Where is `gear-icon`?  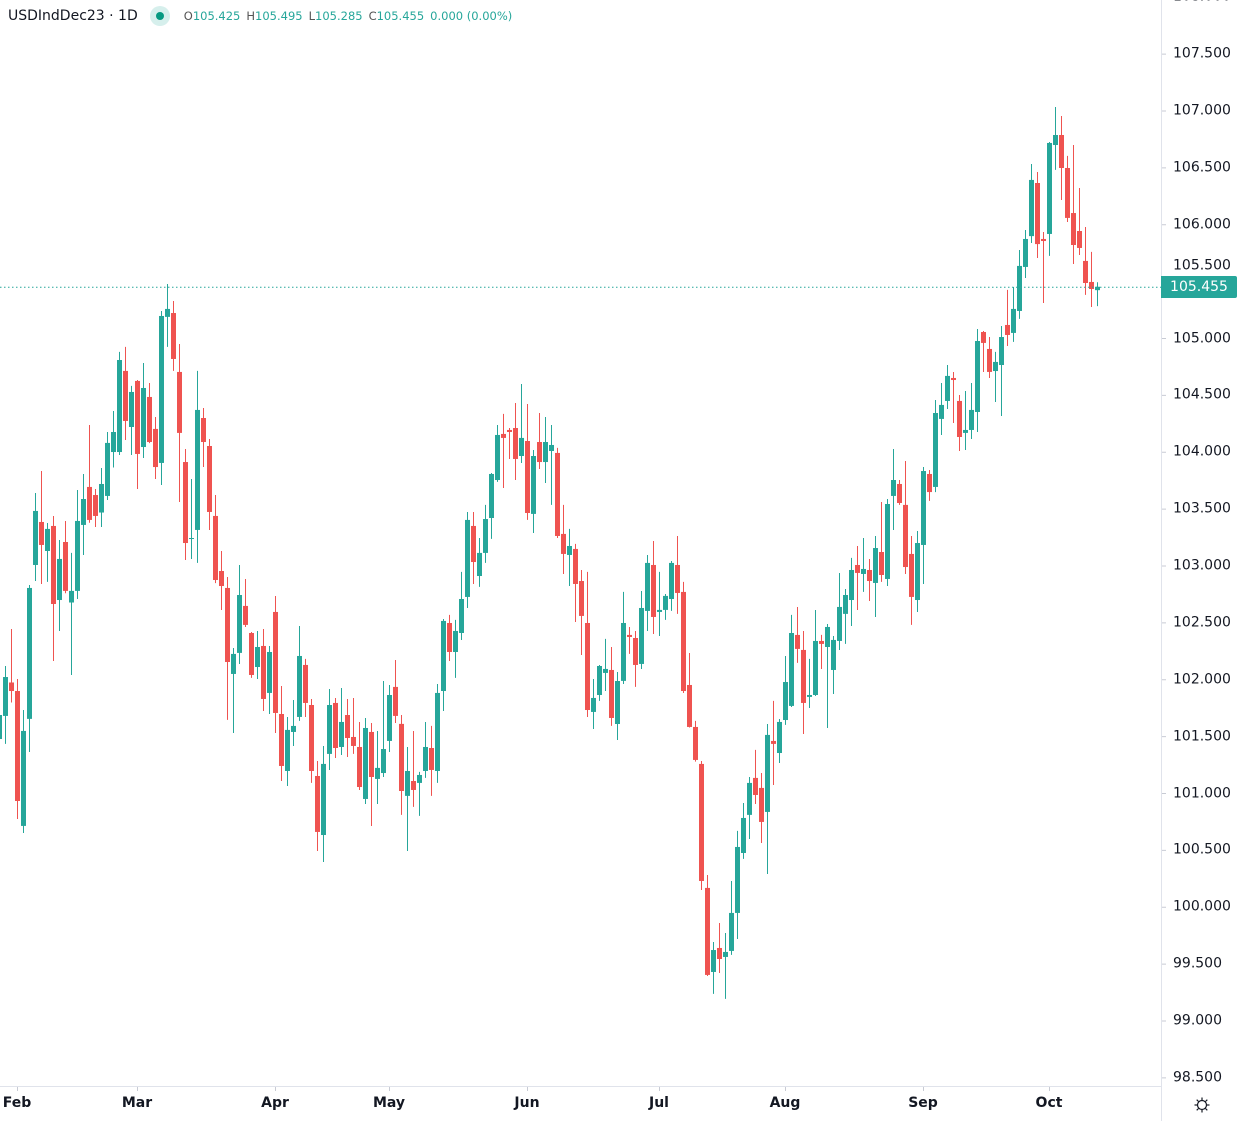
gear-icon is located at coordinates (1202, 1105).